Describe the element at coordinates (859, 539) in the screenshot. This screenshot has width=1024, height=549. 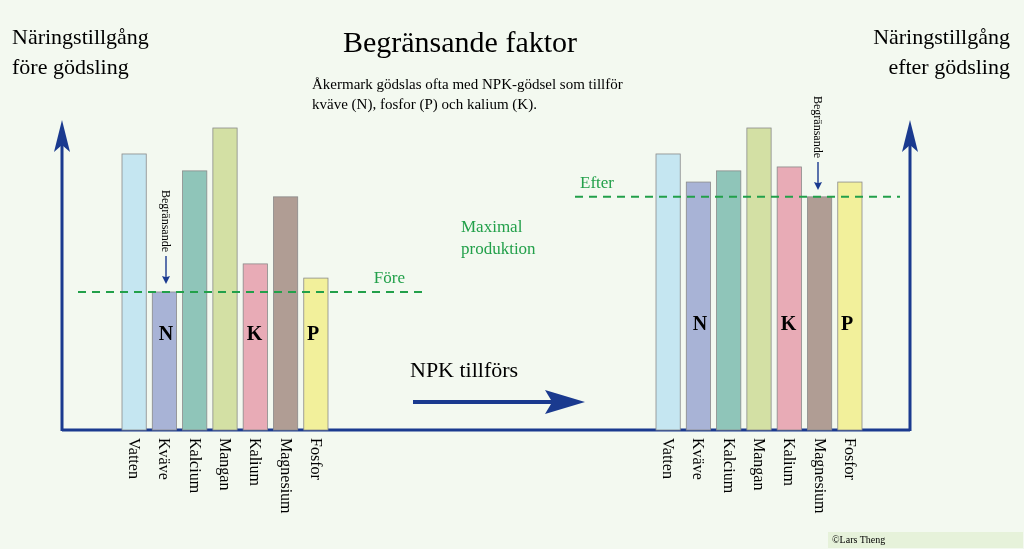
I see `text: ©Lars Theng` at that location.